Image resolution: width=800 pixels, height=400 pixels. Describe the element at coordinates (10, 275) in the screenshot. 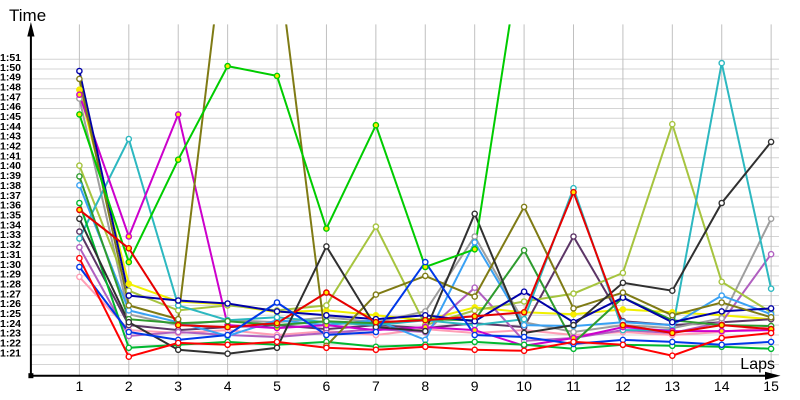

I see `svg-text: 1:29` at that location.